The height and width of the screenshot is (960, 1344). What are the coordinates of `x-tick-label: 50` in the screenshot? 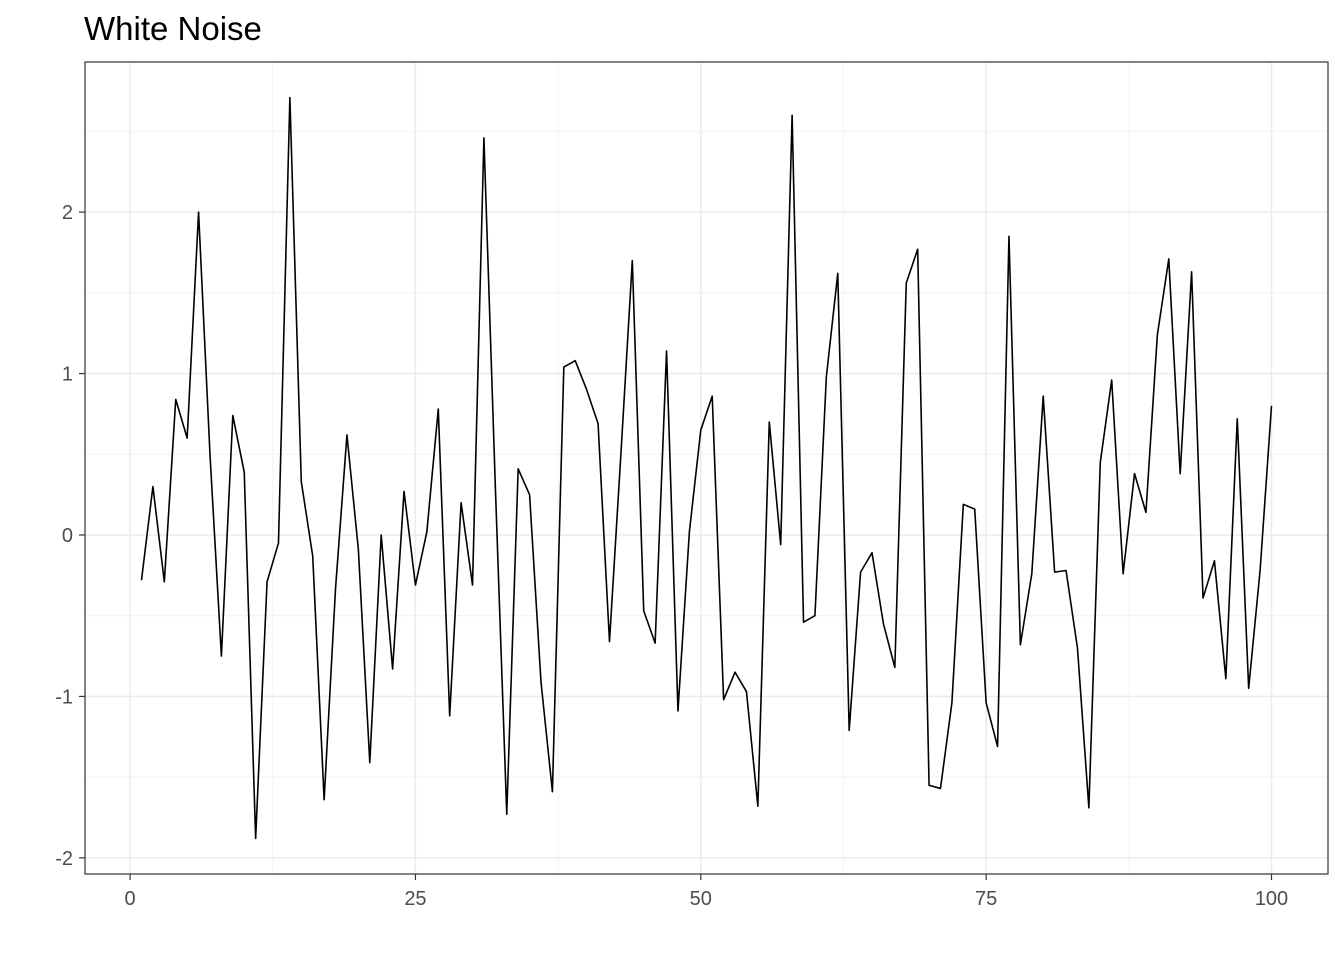 It's located at (701, 899).